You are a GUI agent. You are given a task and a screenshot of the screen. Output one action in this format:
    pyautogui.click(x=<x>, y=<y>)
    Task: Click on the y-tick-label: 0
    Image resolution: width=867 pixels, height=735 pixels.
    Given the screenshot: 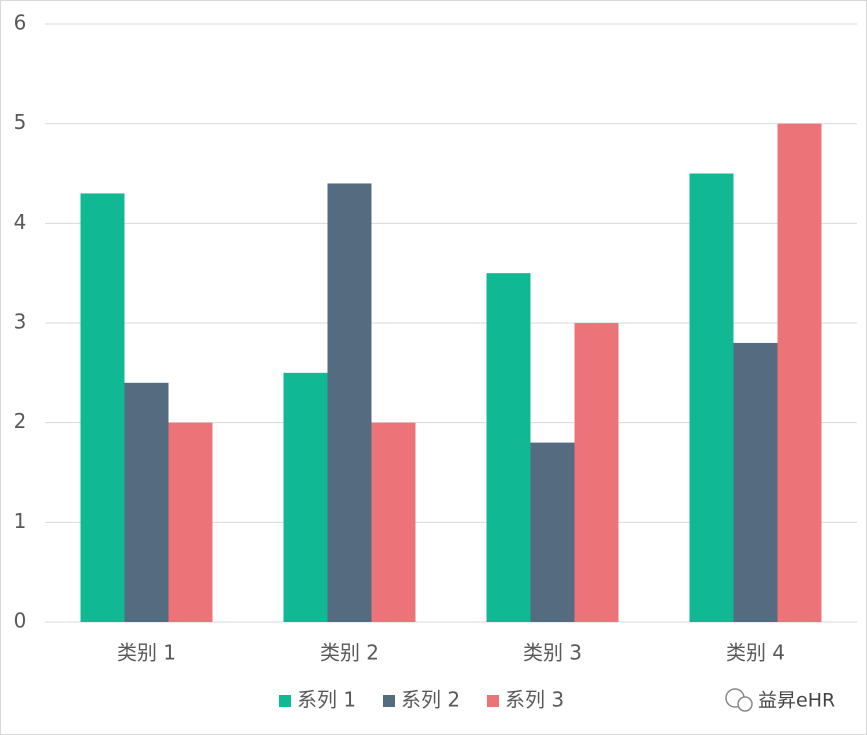 What is the action you would take?
    pyautogui.click(x=20, y=621)
    